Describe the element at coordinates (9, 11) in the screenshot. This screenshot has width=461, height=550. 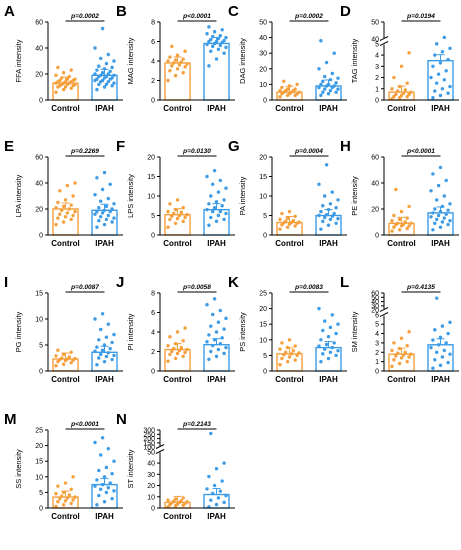
I see `panel-letter: A` at that location.